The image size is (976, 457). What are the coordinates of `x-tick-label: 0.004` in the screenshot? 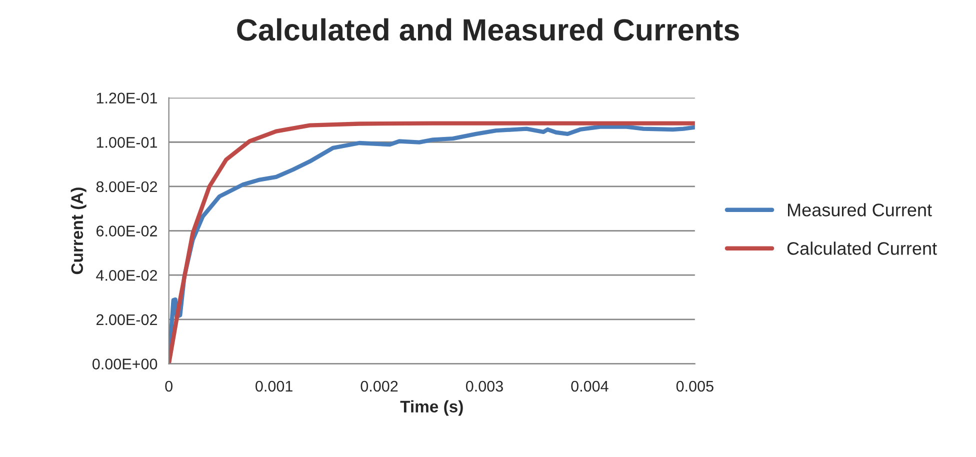 It's located at (589, 386).